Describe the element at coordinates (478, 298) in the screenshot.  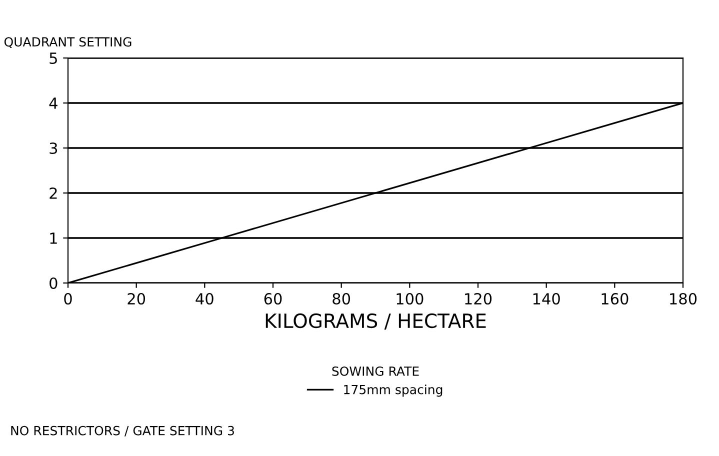
I see `x-tick-label: 120` at that location.